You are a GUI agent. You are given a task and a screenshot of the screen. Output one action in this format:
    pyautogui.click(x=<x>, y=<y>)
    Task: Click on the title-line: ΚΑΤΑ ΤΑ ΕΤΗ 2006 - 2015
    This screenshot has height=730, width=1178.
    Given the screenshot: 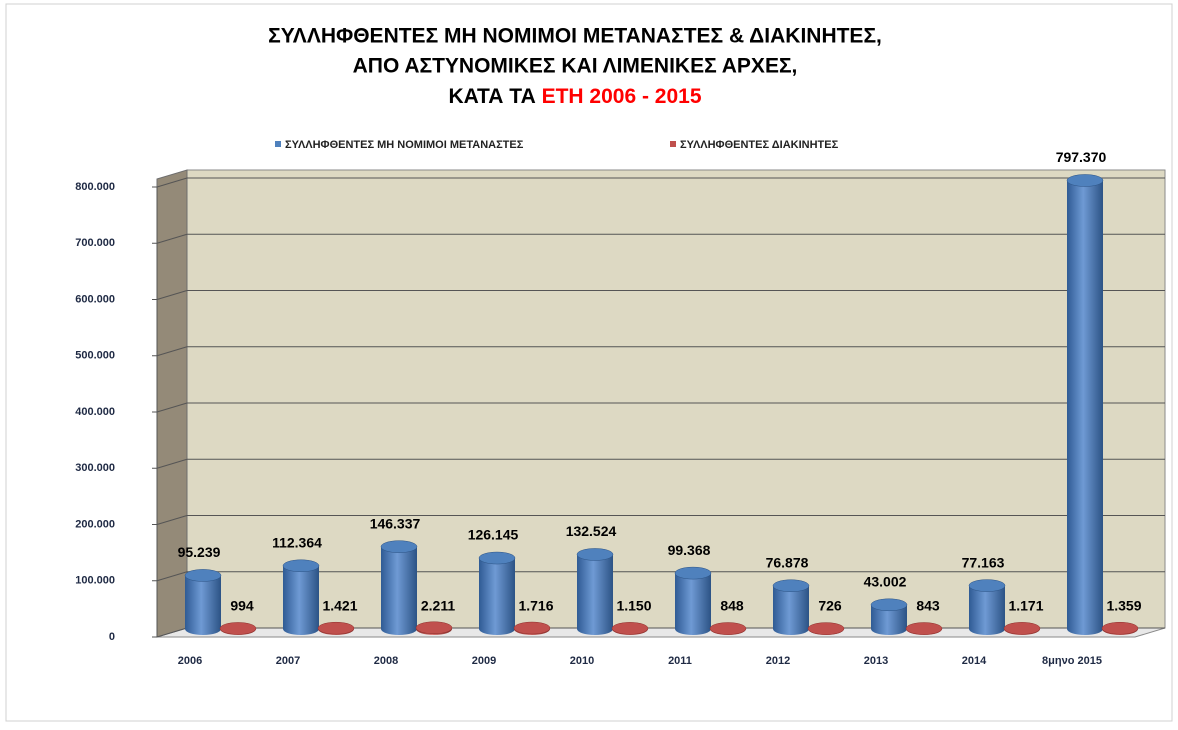 What is the action you would take?
    pyautogui.click(x=574, y=96)
    